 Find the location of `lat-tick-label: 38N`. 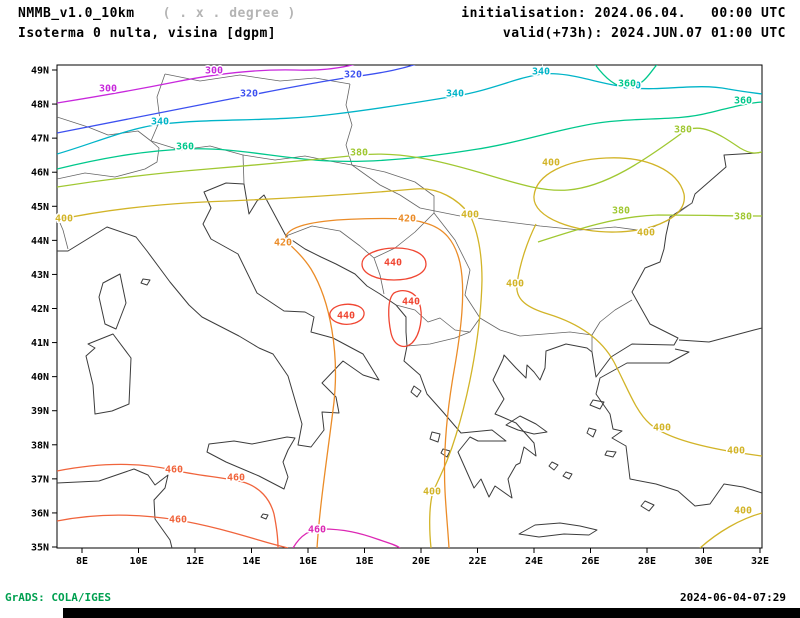

lat-tick-label: 38N is located at coordinates (40, 445).